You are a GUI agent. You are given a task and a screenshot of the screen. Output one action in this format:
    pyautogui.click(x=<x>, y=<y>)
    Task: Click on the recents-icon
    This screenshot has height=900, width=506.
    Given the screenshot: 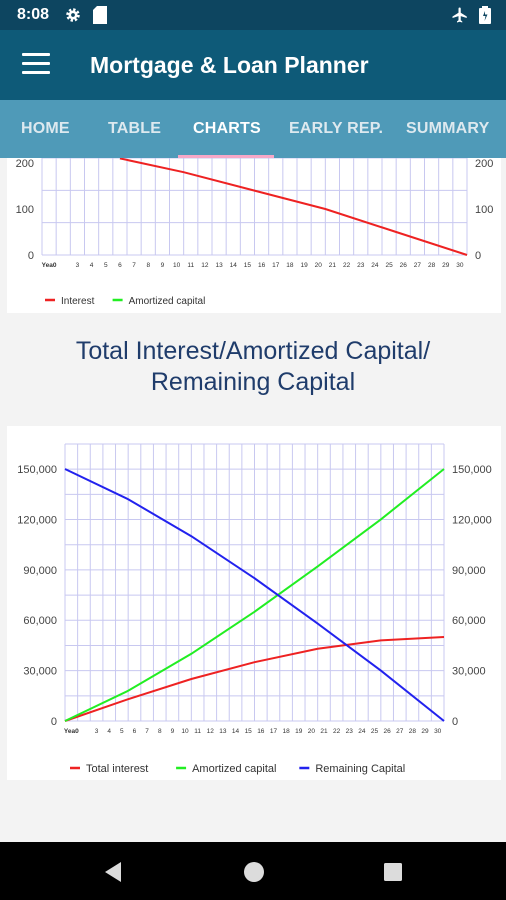 What is the action you would take?
    pyautogui.click(x=393, y=872)
    